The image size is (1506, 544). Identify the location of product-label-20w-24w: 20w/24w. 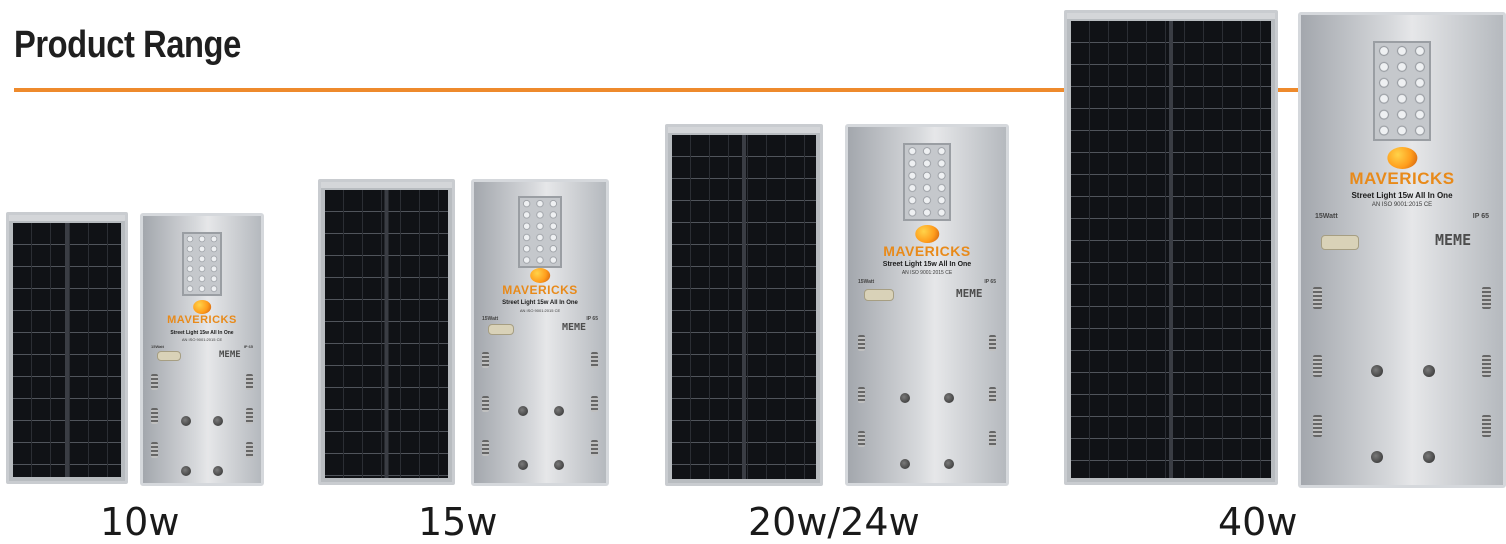
(834, 522).